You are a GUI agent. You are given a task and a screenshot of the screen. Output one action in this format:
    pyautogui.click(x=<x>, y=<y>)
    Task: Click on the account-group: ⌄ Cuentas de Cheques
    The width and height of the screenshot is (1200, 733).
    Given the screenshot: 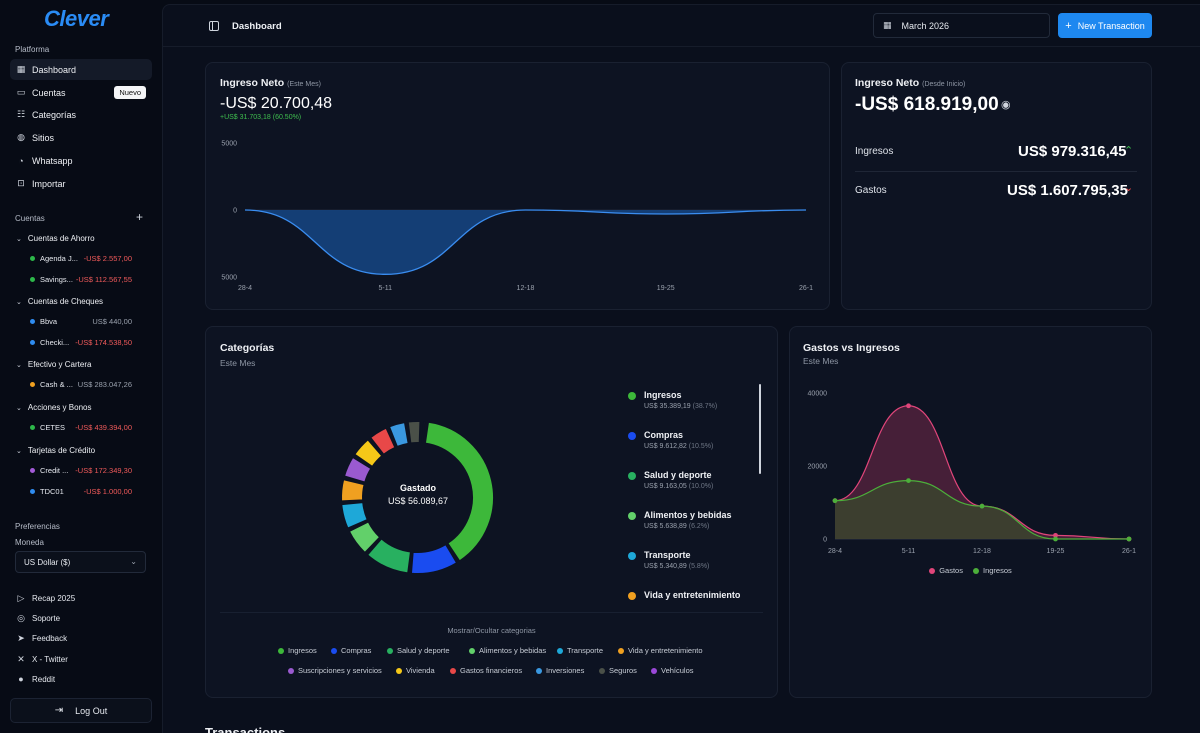 What is the action you would take?
    pyautogui.click(x=59, y=301)
    